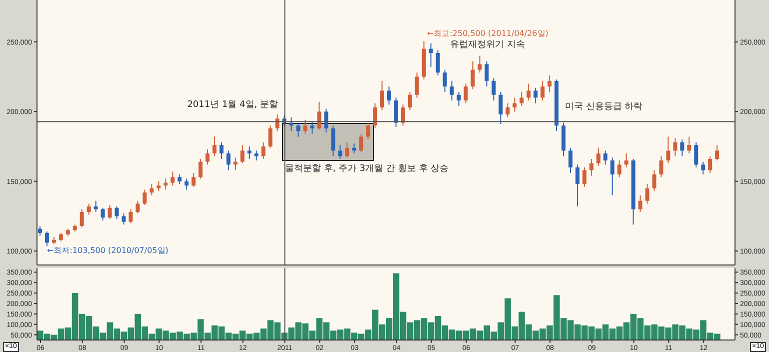  I want to click on annotation: ←최저:103,500 (2010/07/05일), so click(107, 250).